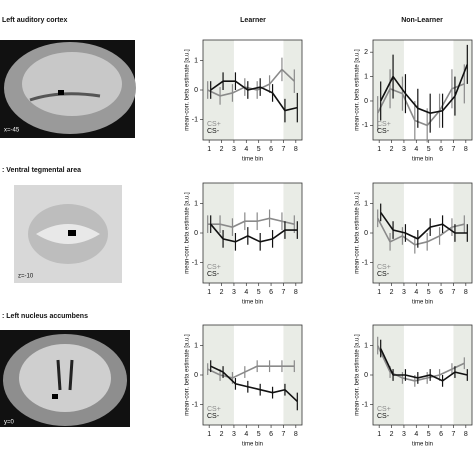 The height and width of the screenshot is (474, 474). Describe the element at coordinates (68, 89) in the screenshot. I see `brain-sagittal: x=-45` at that location.